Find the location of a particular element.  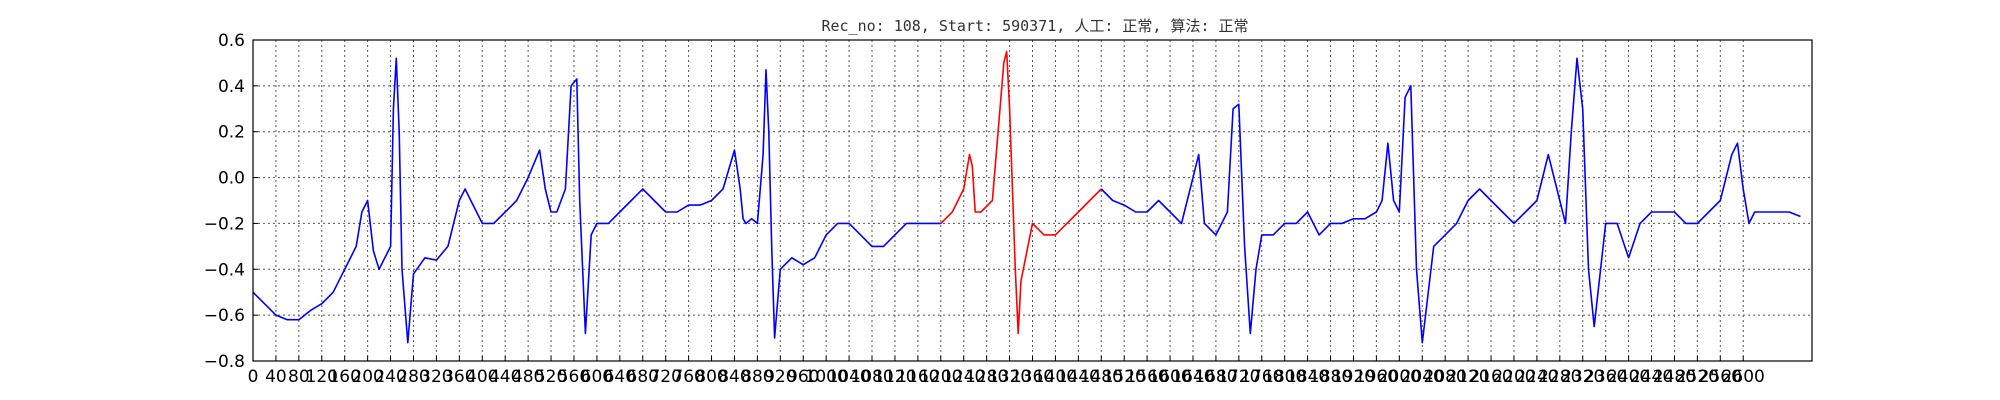

x-tick-label: 1120 is located at coordinates (894, 377).